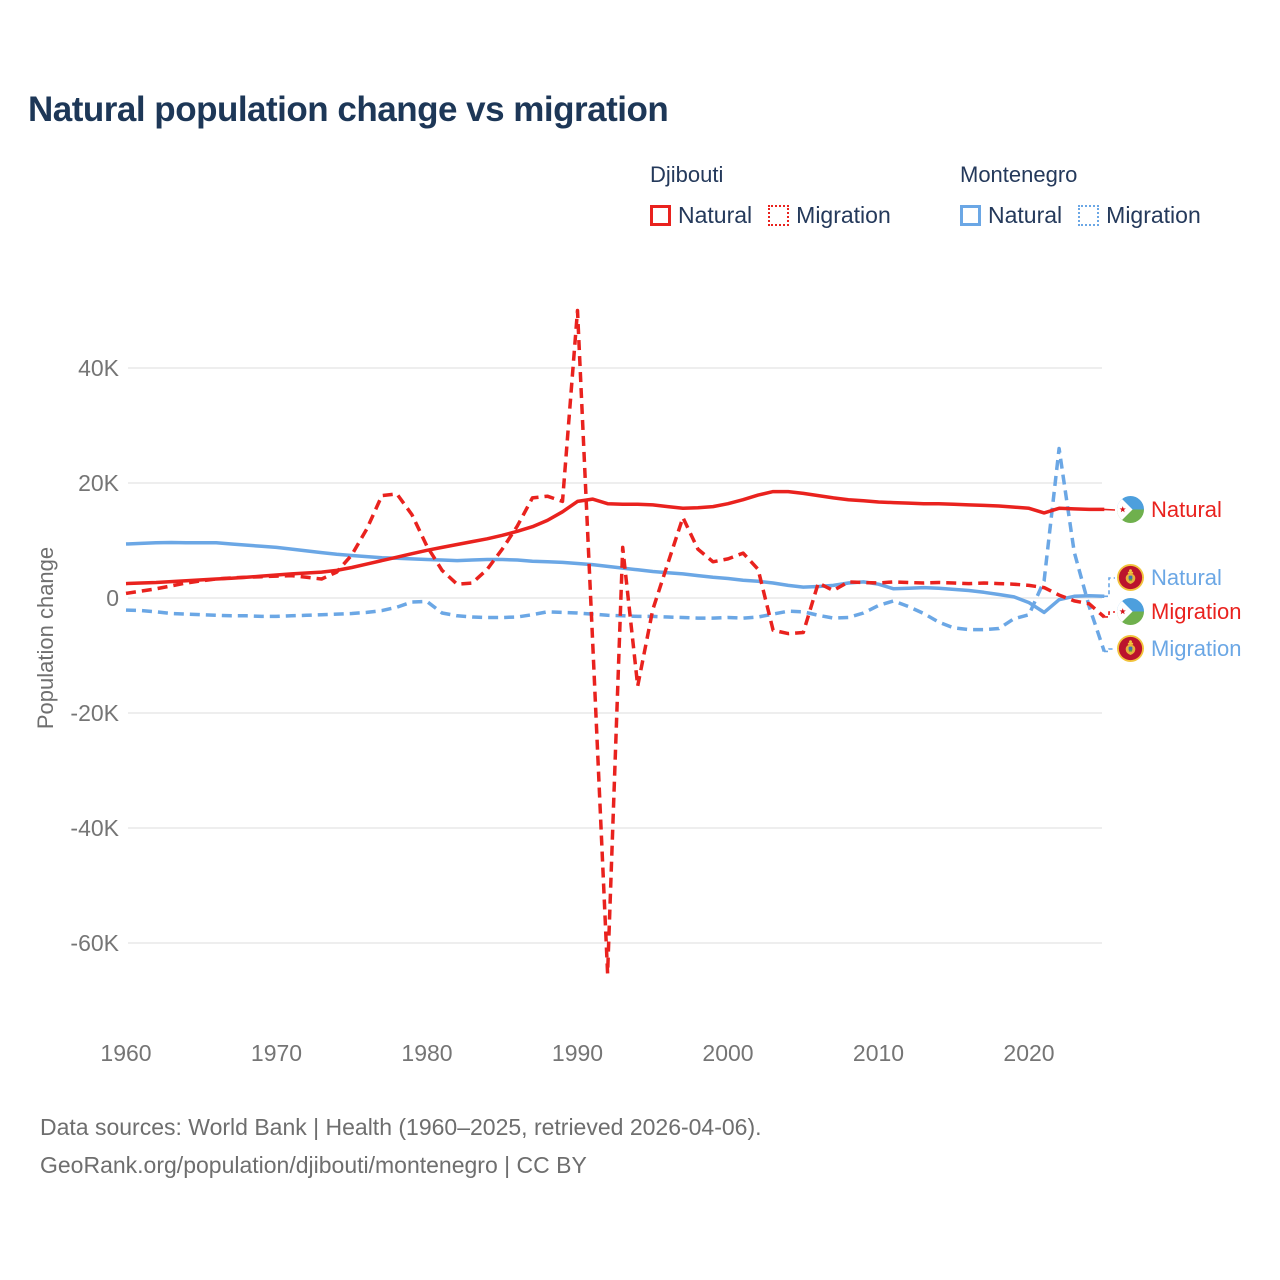 This screenshot has width=1280, height=1280. Describe the element at coordinates (426, 1053) in the screenshot. I see `x-tick-label: 1980` at that location.